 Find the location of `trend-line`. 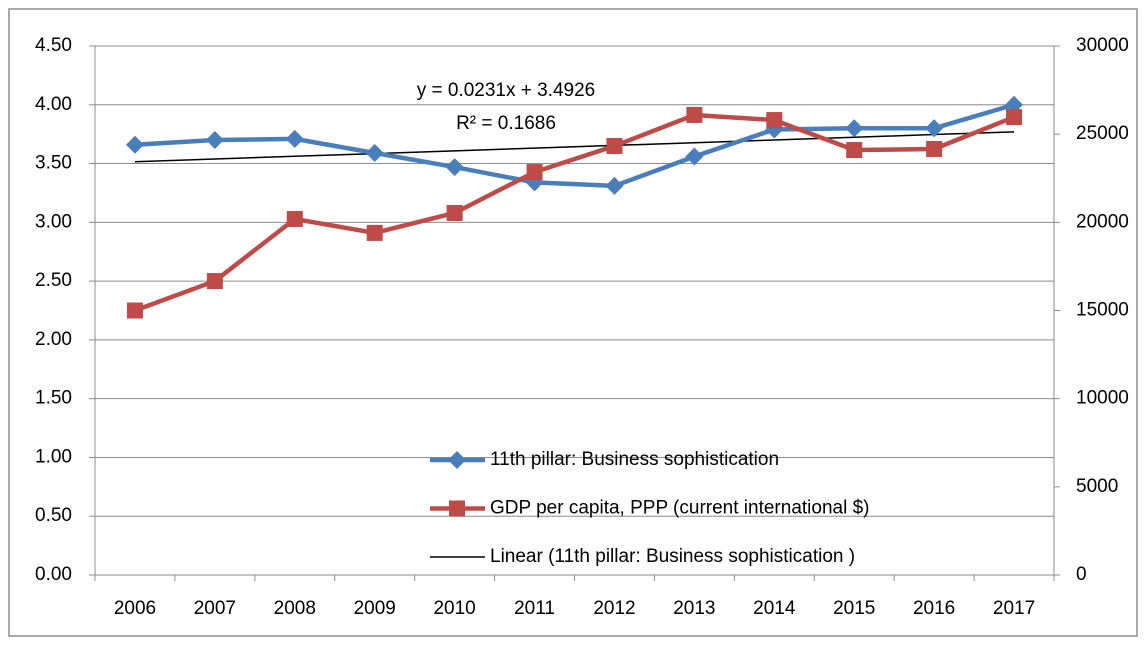

trend-line is located at coordinates (574, 147).